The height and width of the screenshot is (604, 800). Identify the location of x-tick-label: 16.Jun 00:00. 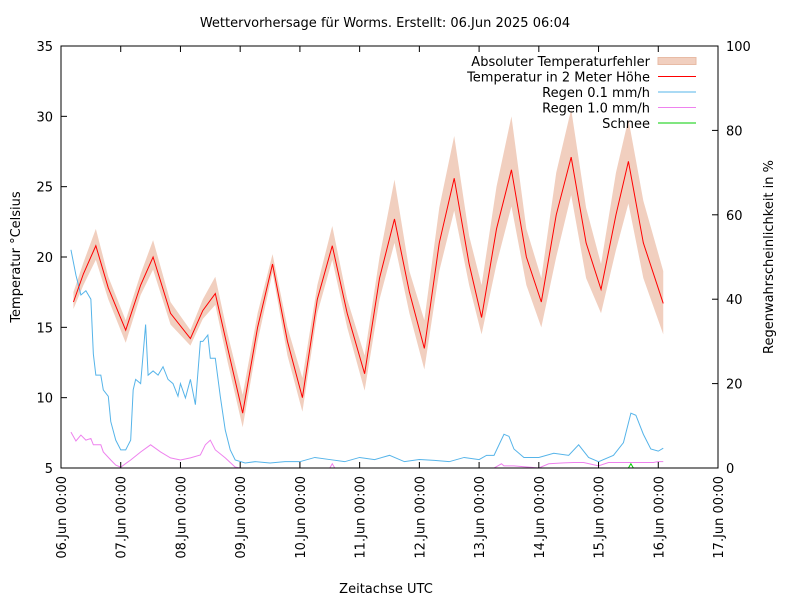
(659, 517).